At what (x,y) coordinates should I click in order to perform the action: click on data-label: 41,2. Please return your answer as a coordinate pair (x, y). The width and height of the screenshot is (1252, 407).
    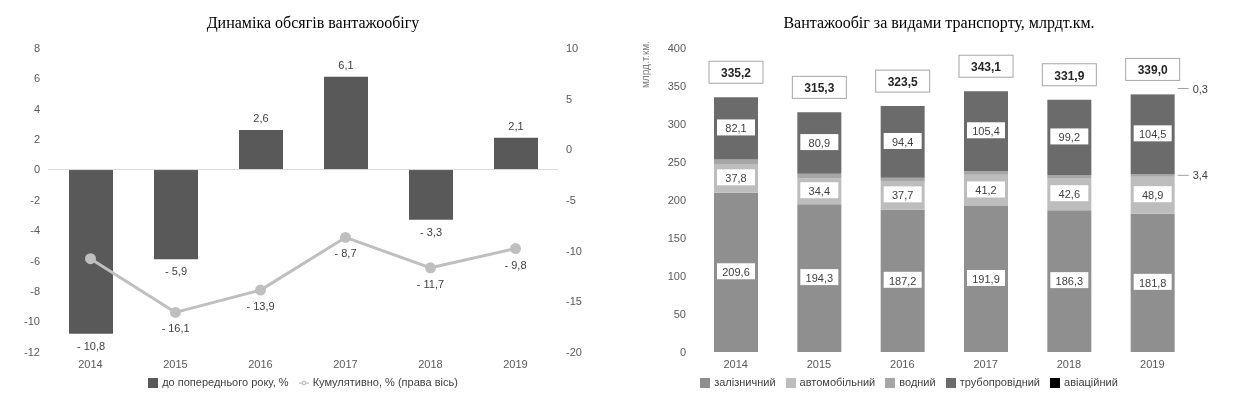
    Looking at the image, I should click on (986, 190).